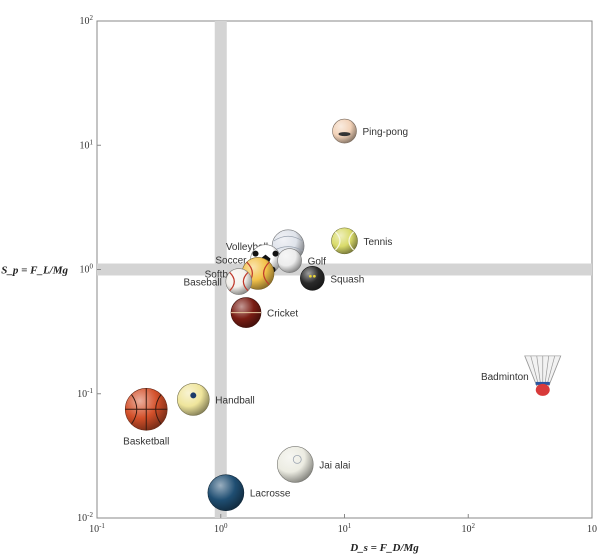  I want to click on ping-pong-ball-icon: Ping-pong, so click(370, 131).